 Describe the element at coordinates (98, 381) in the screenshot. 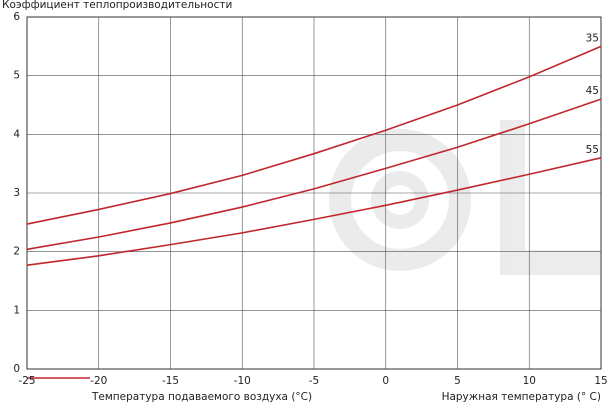

I see `x-tick-label: -20` at that location.